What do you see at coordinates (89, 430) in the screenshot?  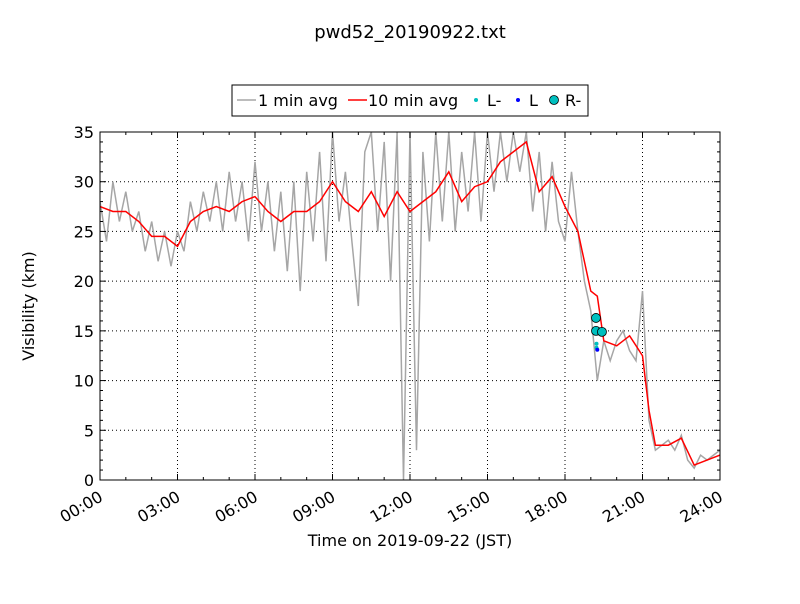 I see `y-tick-label: 5` at bounding box center [89, 430].